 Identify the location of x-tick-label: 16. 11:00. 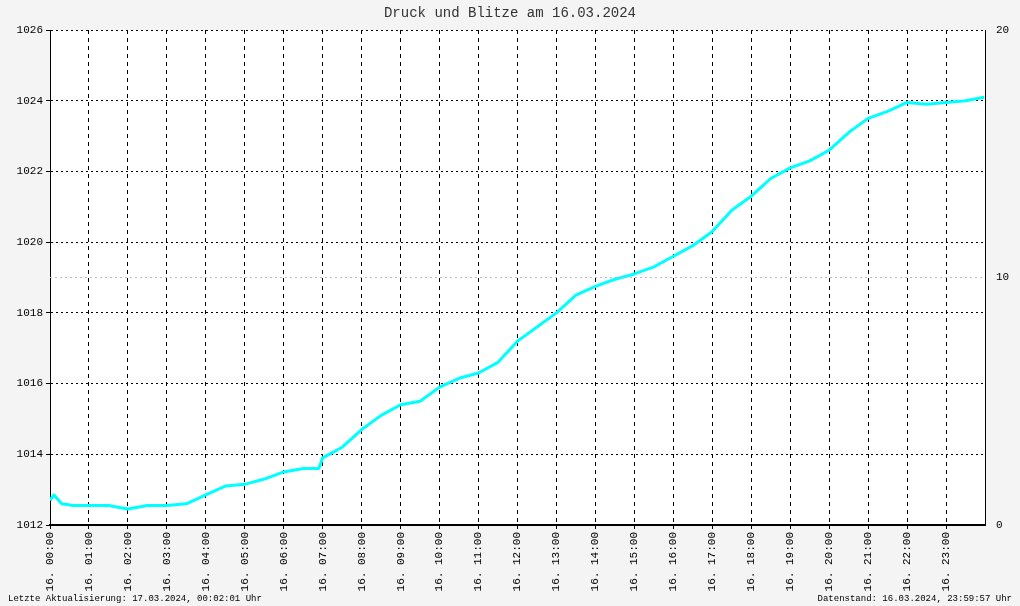
(478, 562).